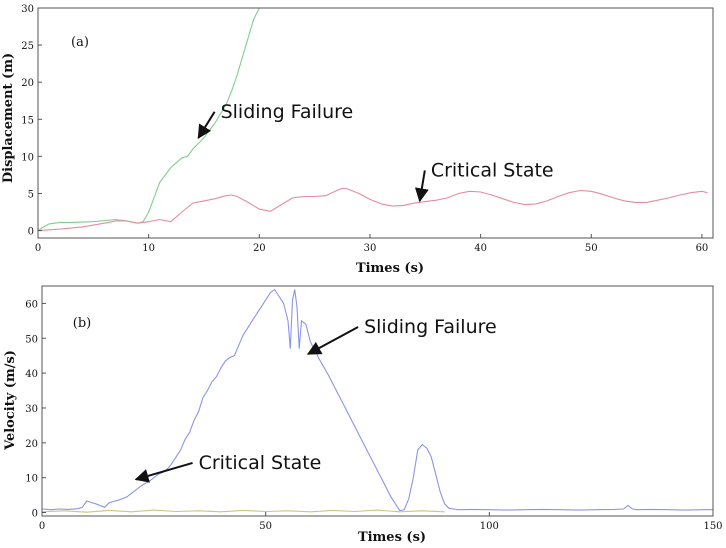  Describe the element at coordinates (31, 194) in the screenshot. I see `y-tick-label: 5` at that location.